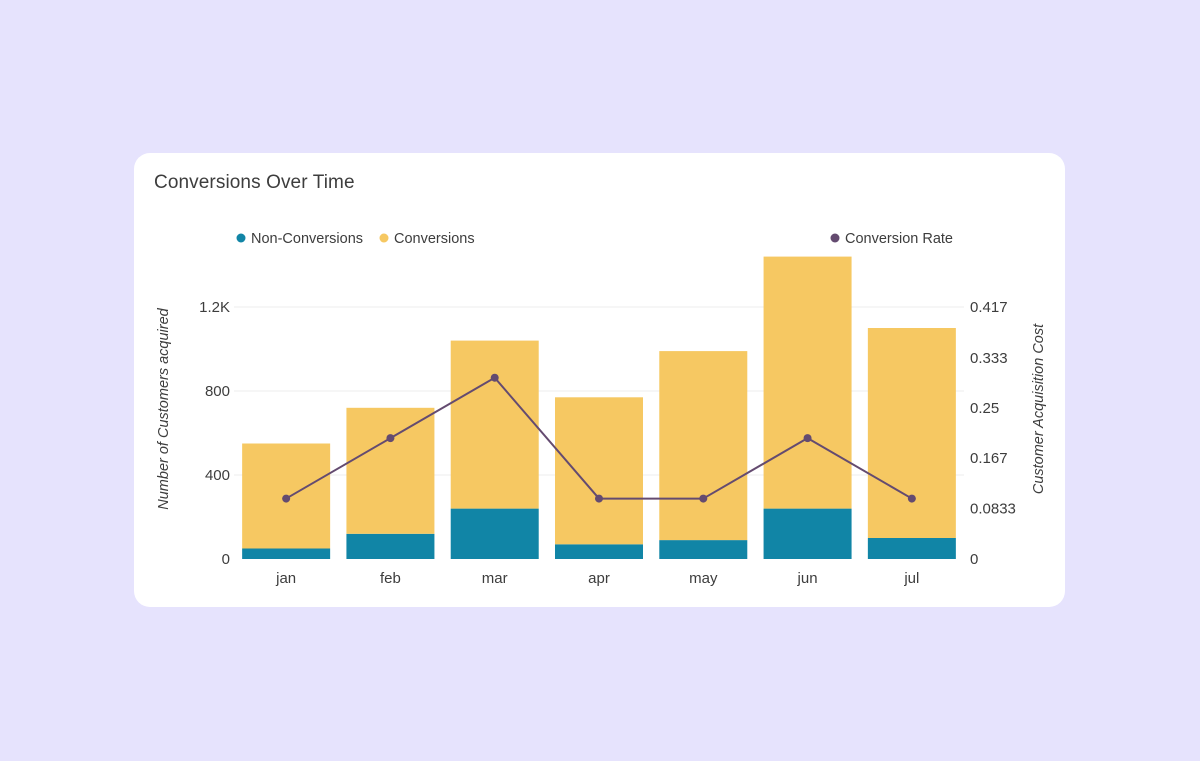 The height and width of the screenshot is (761, 1200). Describe the element at coordinates (384, 238) in the screenshot. I see `legend-swatch-conversions` at that location.